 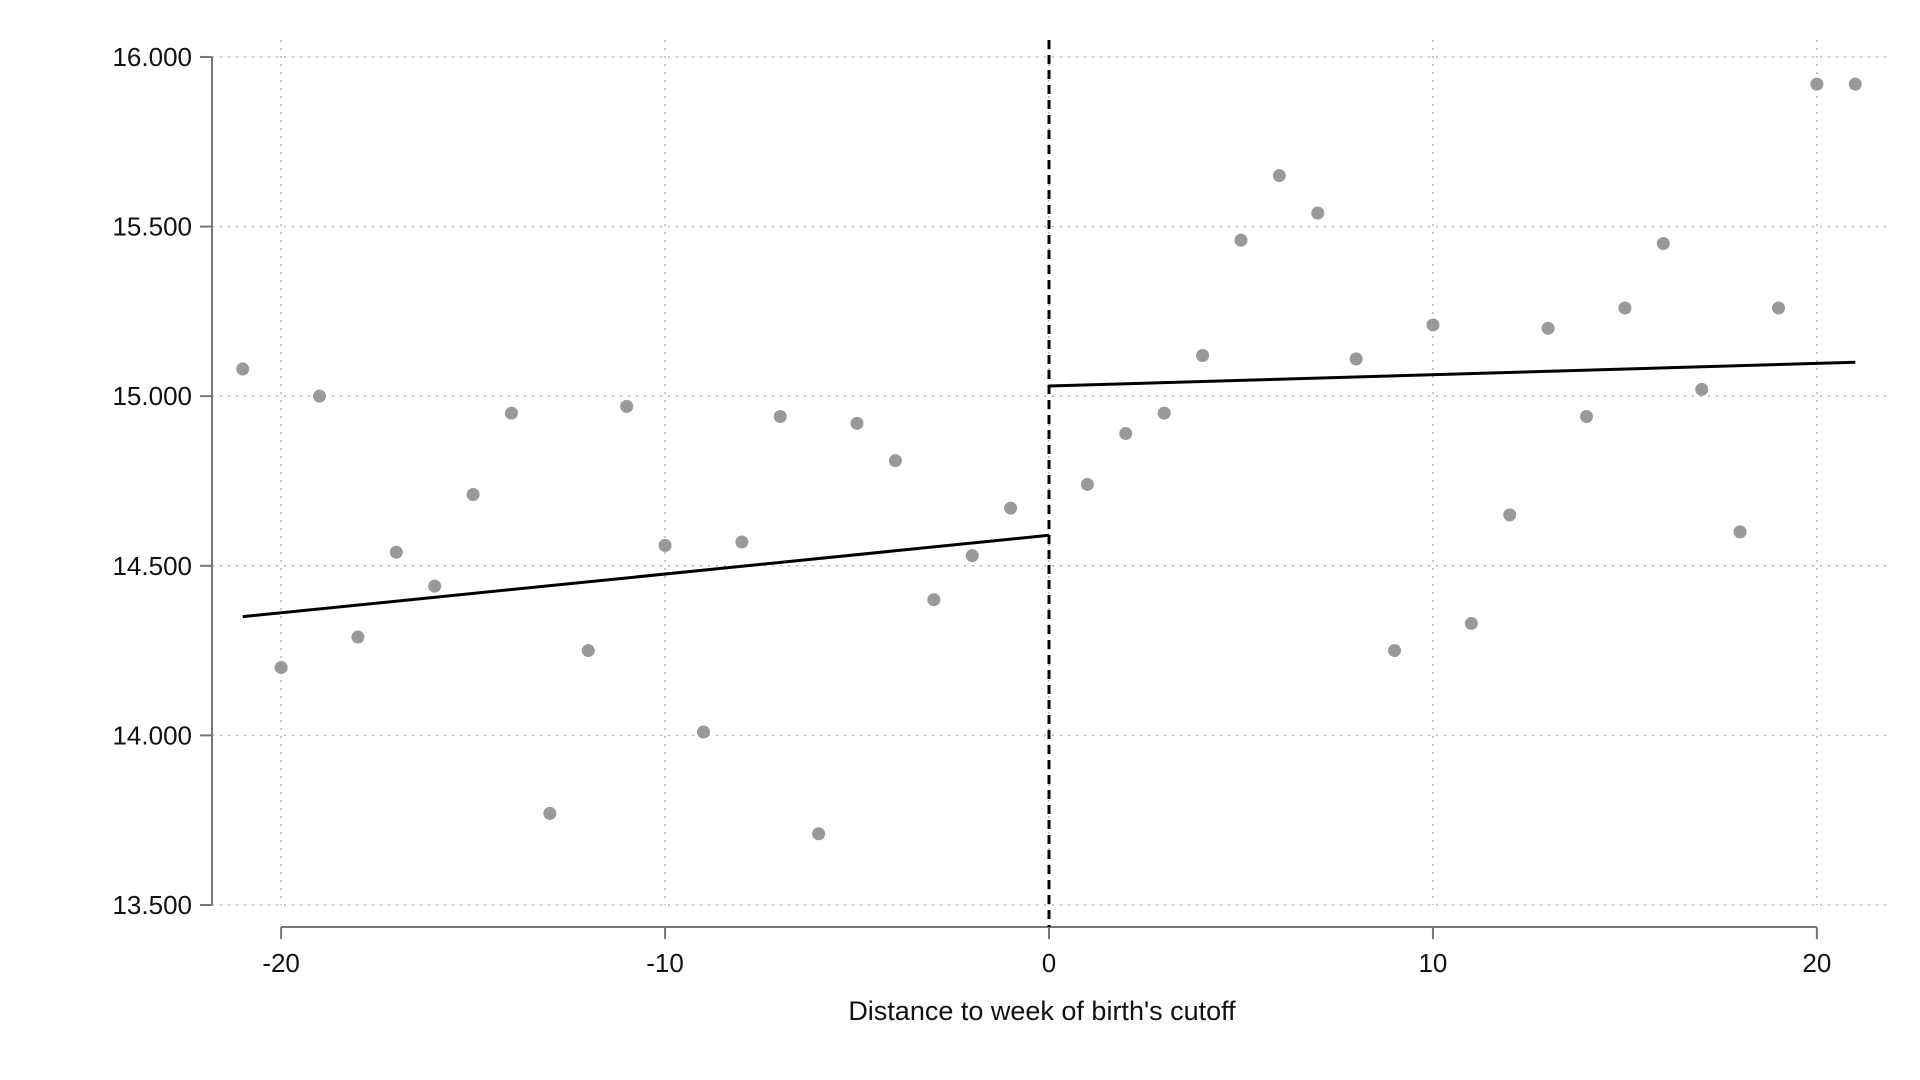 I want to click on x-tick-label: 0, so click(x=1049, y=963).